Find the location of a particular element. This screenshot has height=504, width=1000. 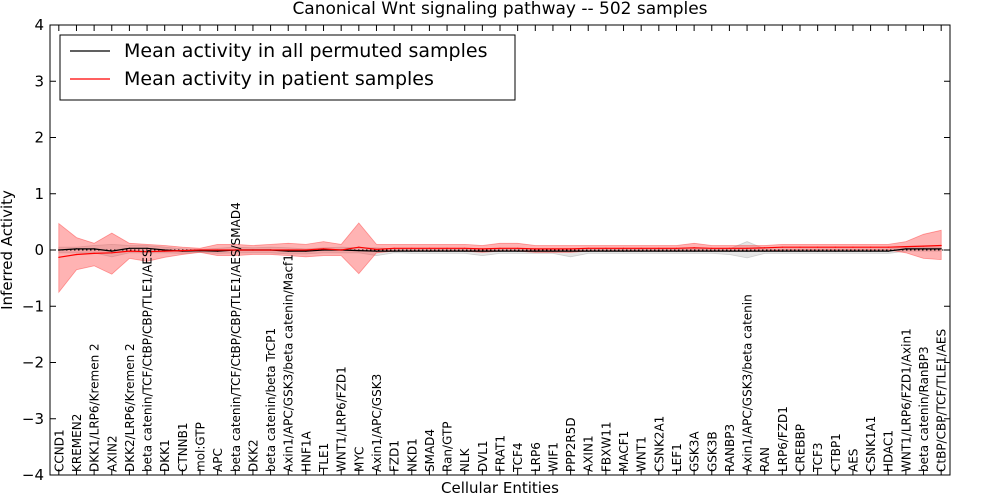

y-axis-label: Inferred Activity is located at coordinates (8, 250).